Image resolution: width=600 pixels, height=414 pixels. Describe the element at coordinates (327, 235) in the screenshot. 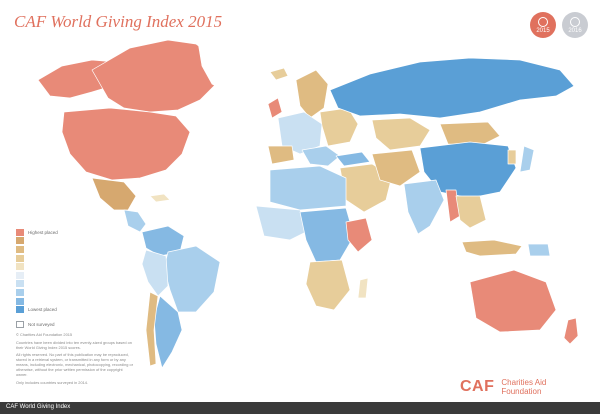

I see `region-central-africa` at that location.